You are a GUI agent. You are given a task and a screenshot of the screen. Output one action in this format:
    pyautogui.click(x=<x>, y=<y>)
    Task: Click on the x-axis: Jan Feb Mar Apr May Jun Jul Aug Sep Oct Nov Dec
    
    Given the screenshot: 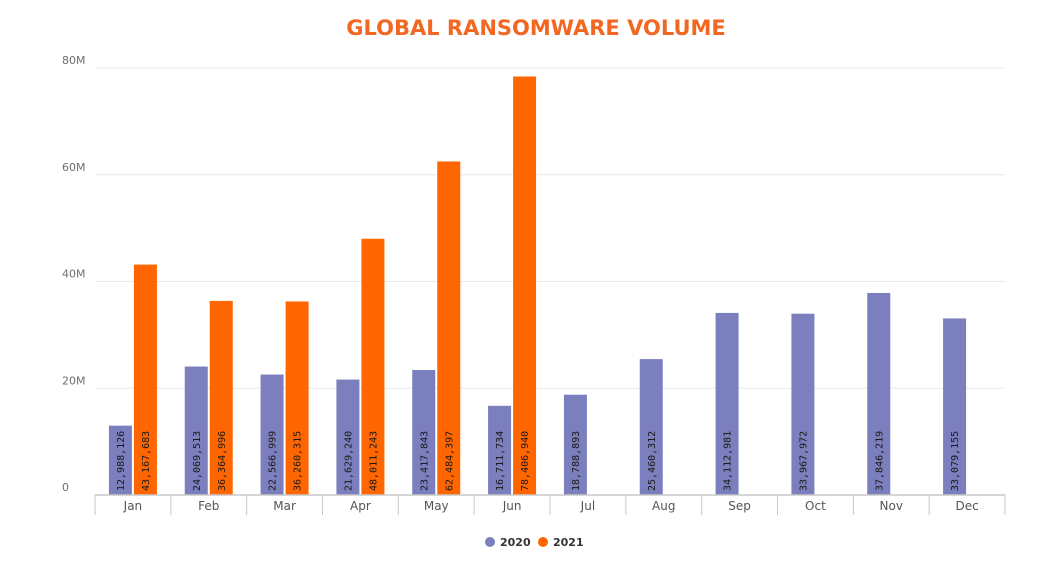 What is the action you would take?
    pyautogui.click(x=550, y=504)
    